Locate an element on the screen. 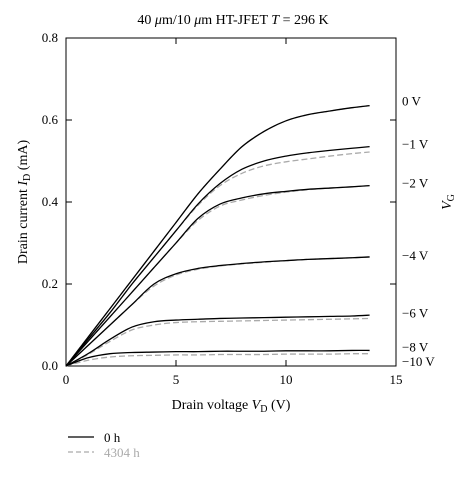 This screenshot has height=477, width=474. y-tick-label: 0.0 is located at coordinates (50, 365).